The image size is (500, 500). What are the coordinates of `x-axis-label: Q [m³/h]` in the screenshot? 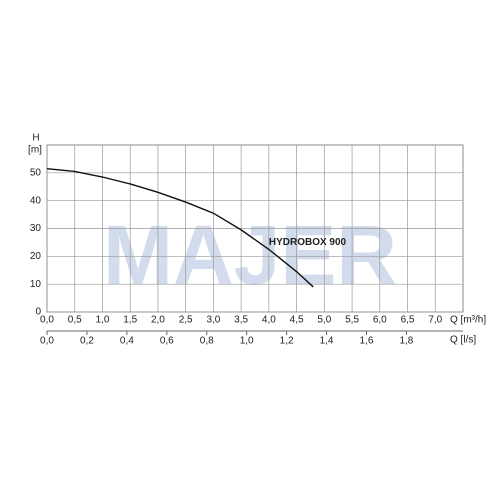 It's located at (468, 320).